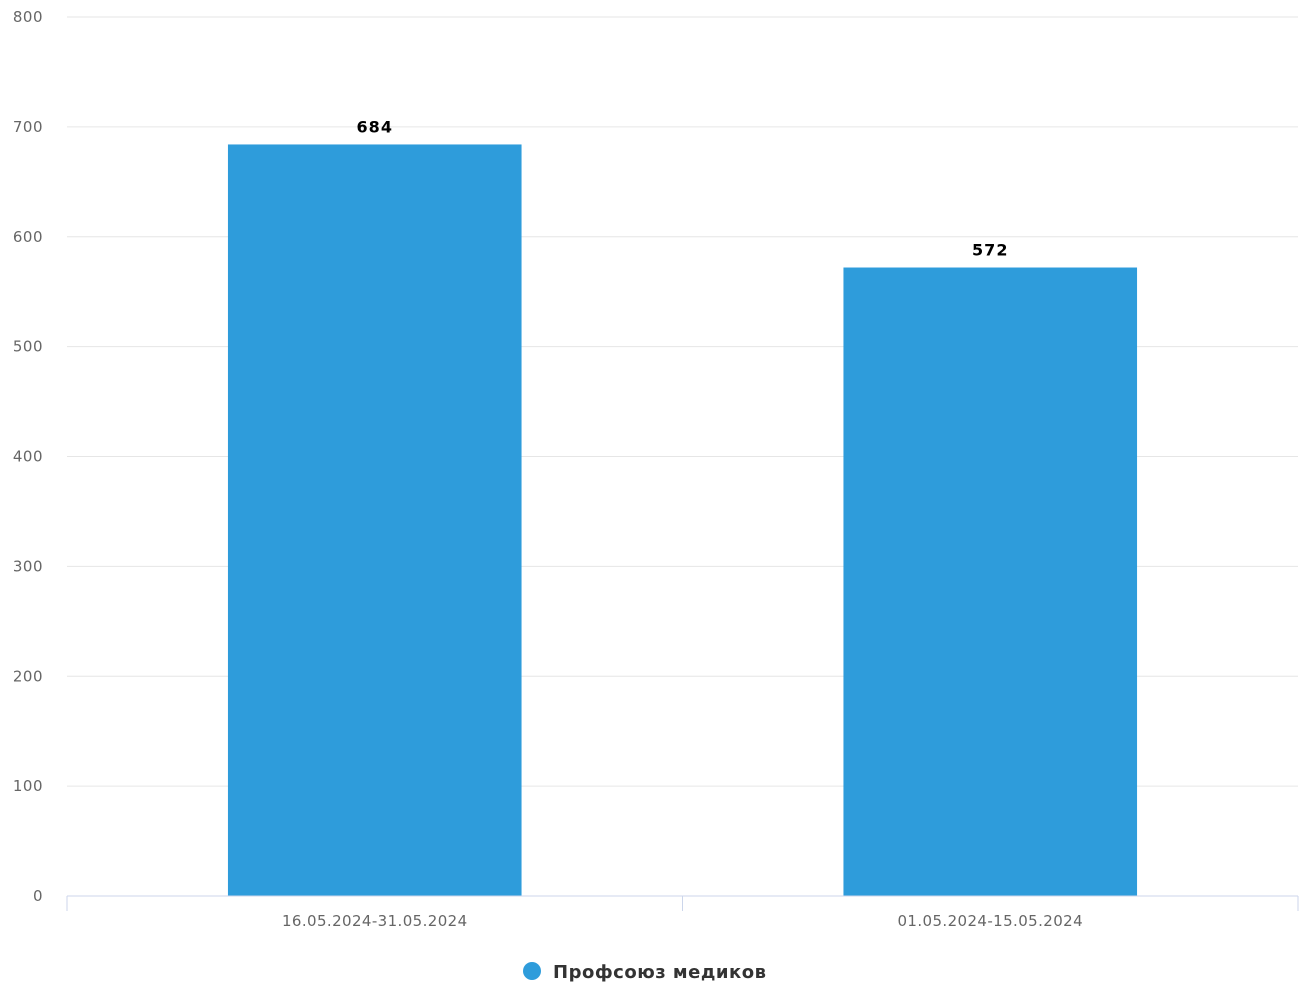  I want to click on y-tick-label: 200, so click(28, 676).